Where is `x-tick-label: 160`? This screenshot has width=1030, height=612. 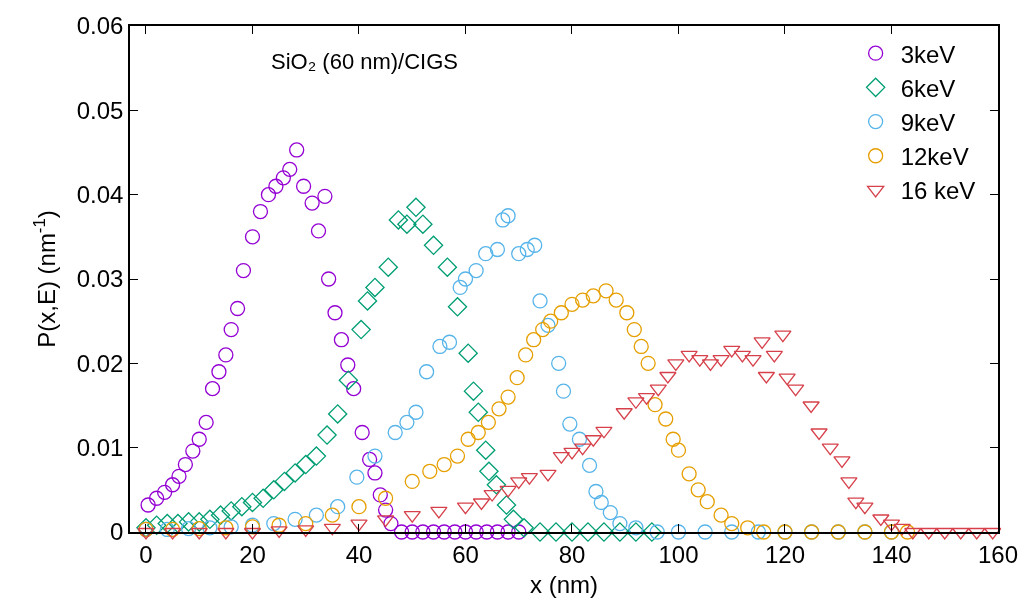 x-tick-label: 160 is located at coordinates (998, 554).